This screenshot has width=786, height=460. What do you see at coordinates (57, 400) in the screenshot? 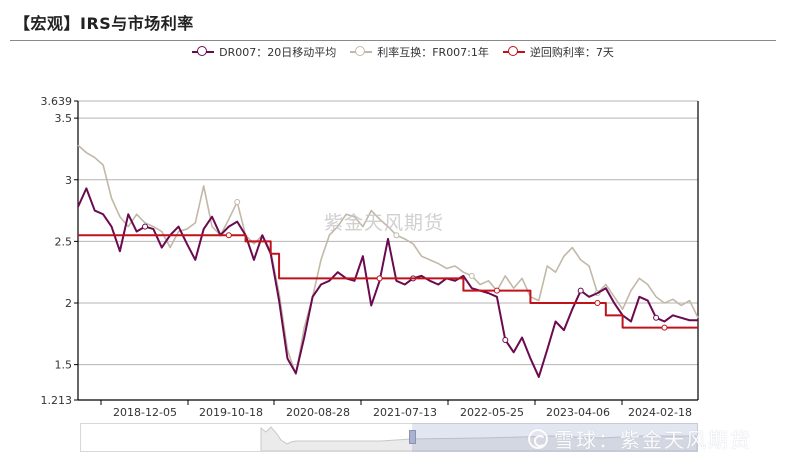
I see `y-tick-label: 1.213` at bounding box center [57, 400].